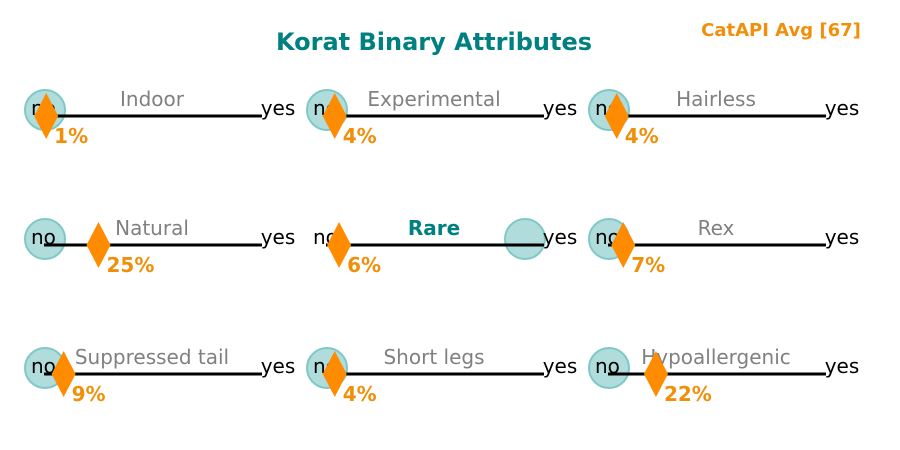 Image resolution: width=900 pixels, height=450 pixels. What do you see at coordinates (71, 136) in the screenshot?
I see `percent-label: 1%` at bounding box center [71, 136].